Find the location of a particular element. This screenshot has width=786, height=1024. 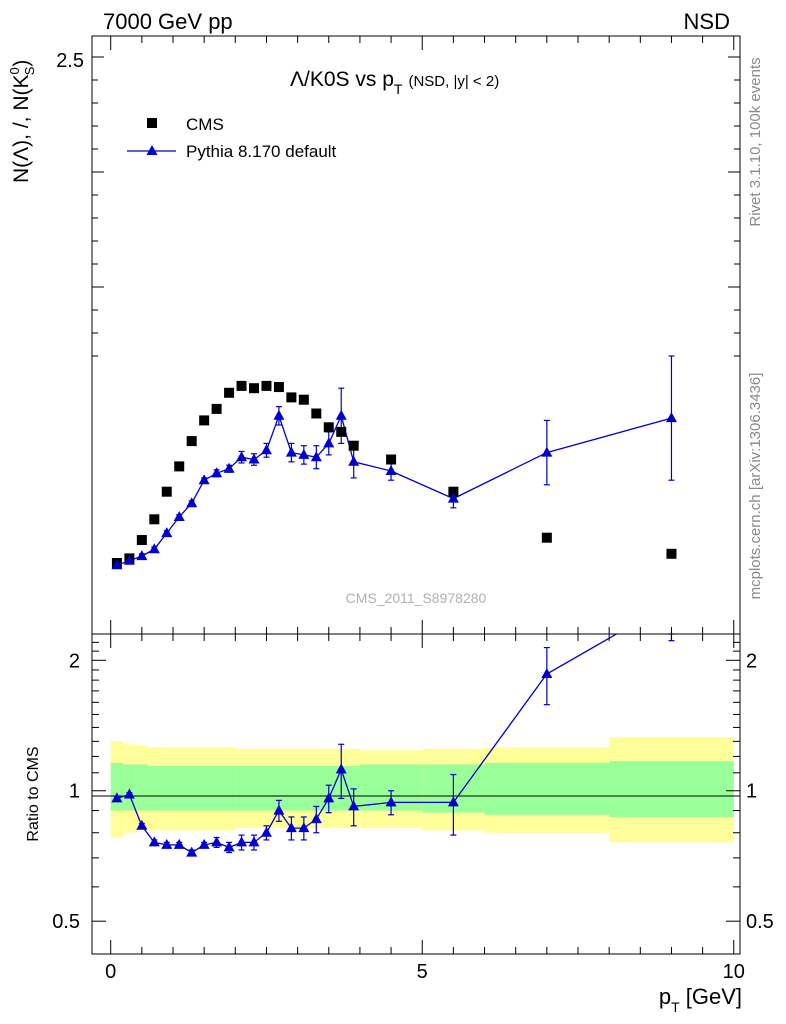

header-energy-label: 7000 GeV pp is located at coordinates (168, 21).